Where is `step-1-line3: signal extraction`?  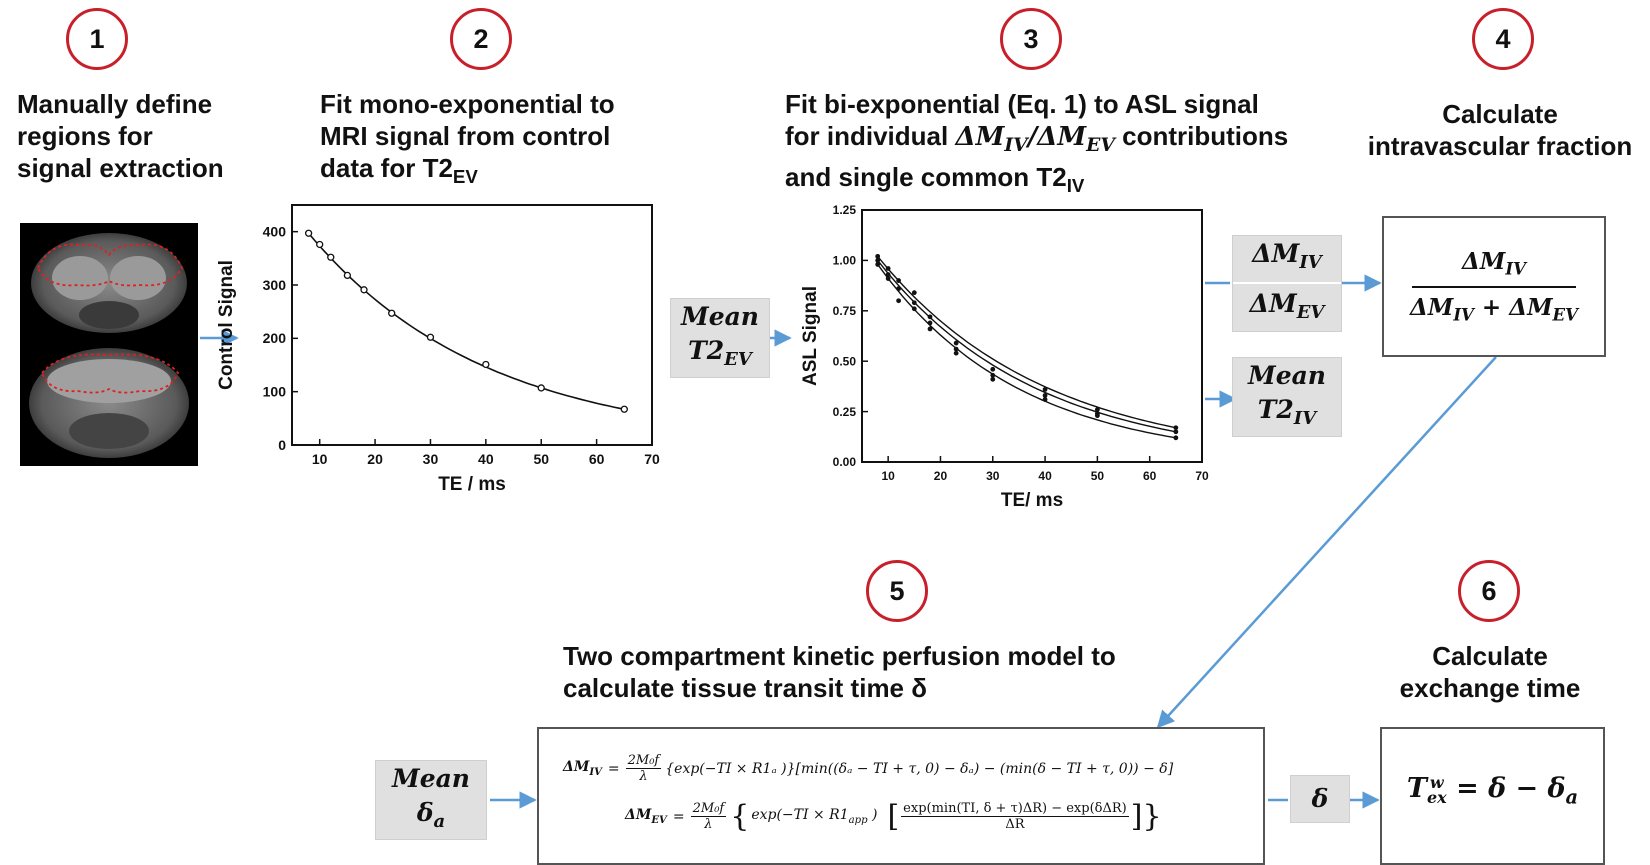 step-1-line3: signal extraction is located at coordinates (120, 168).